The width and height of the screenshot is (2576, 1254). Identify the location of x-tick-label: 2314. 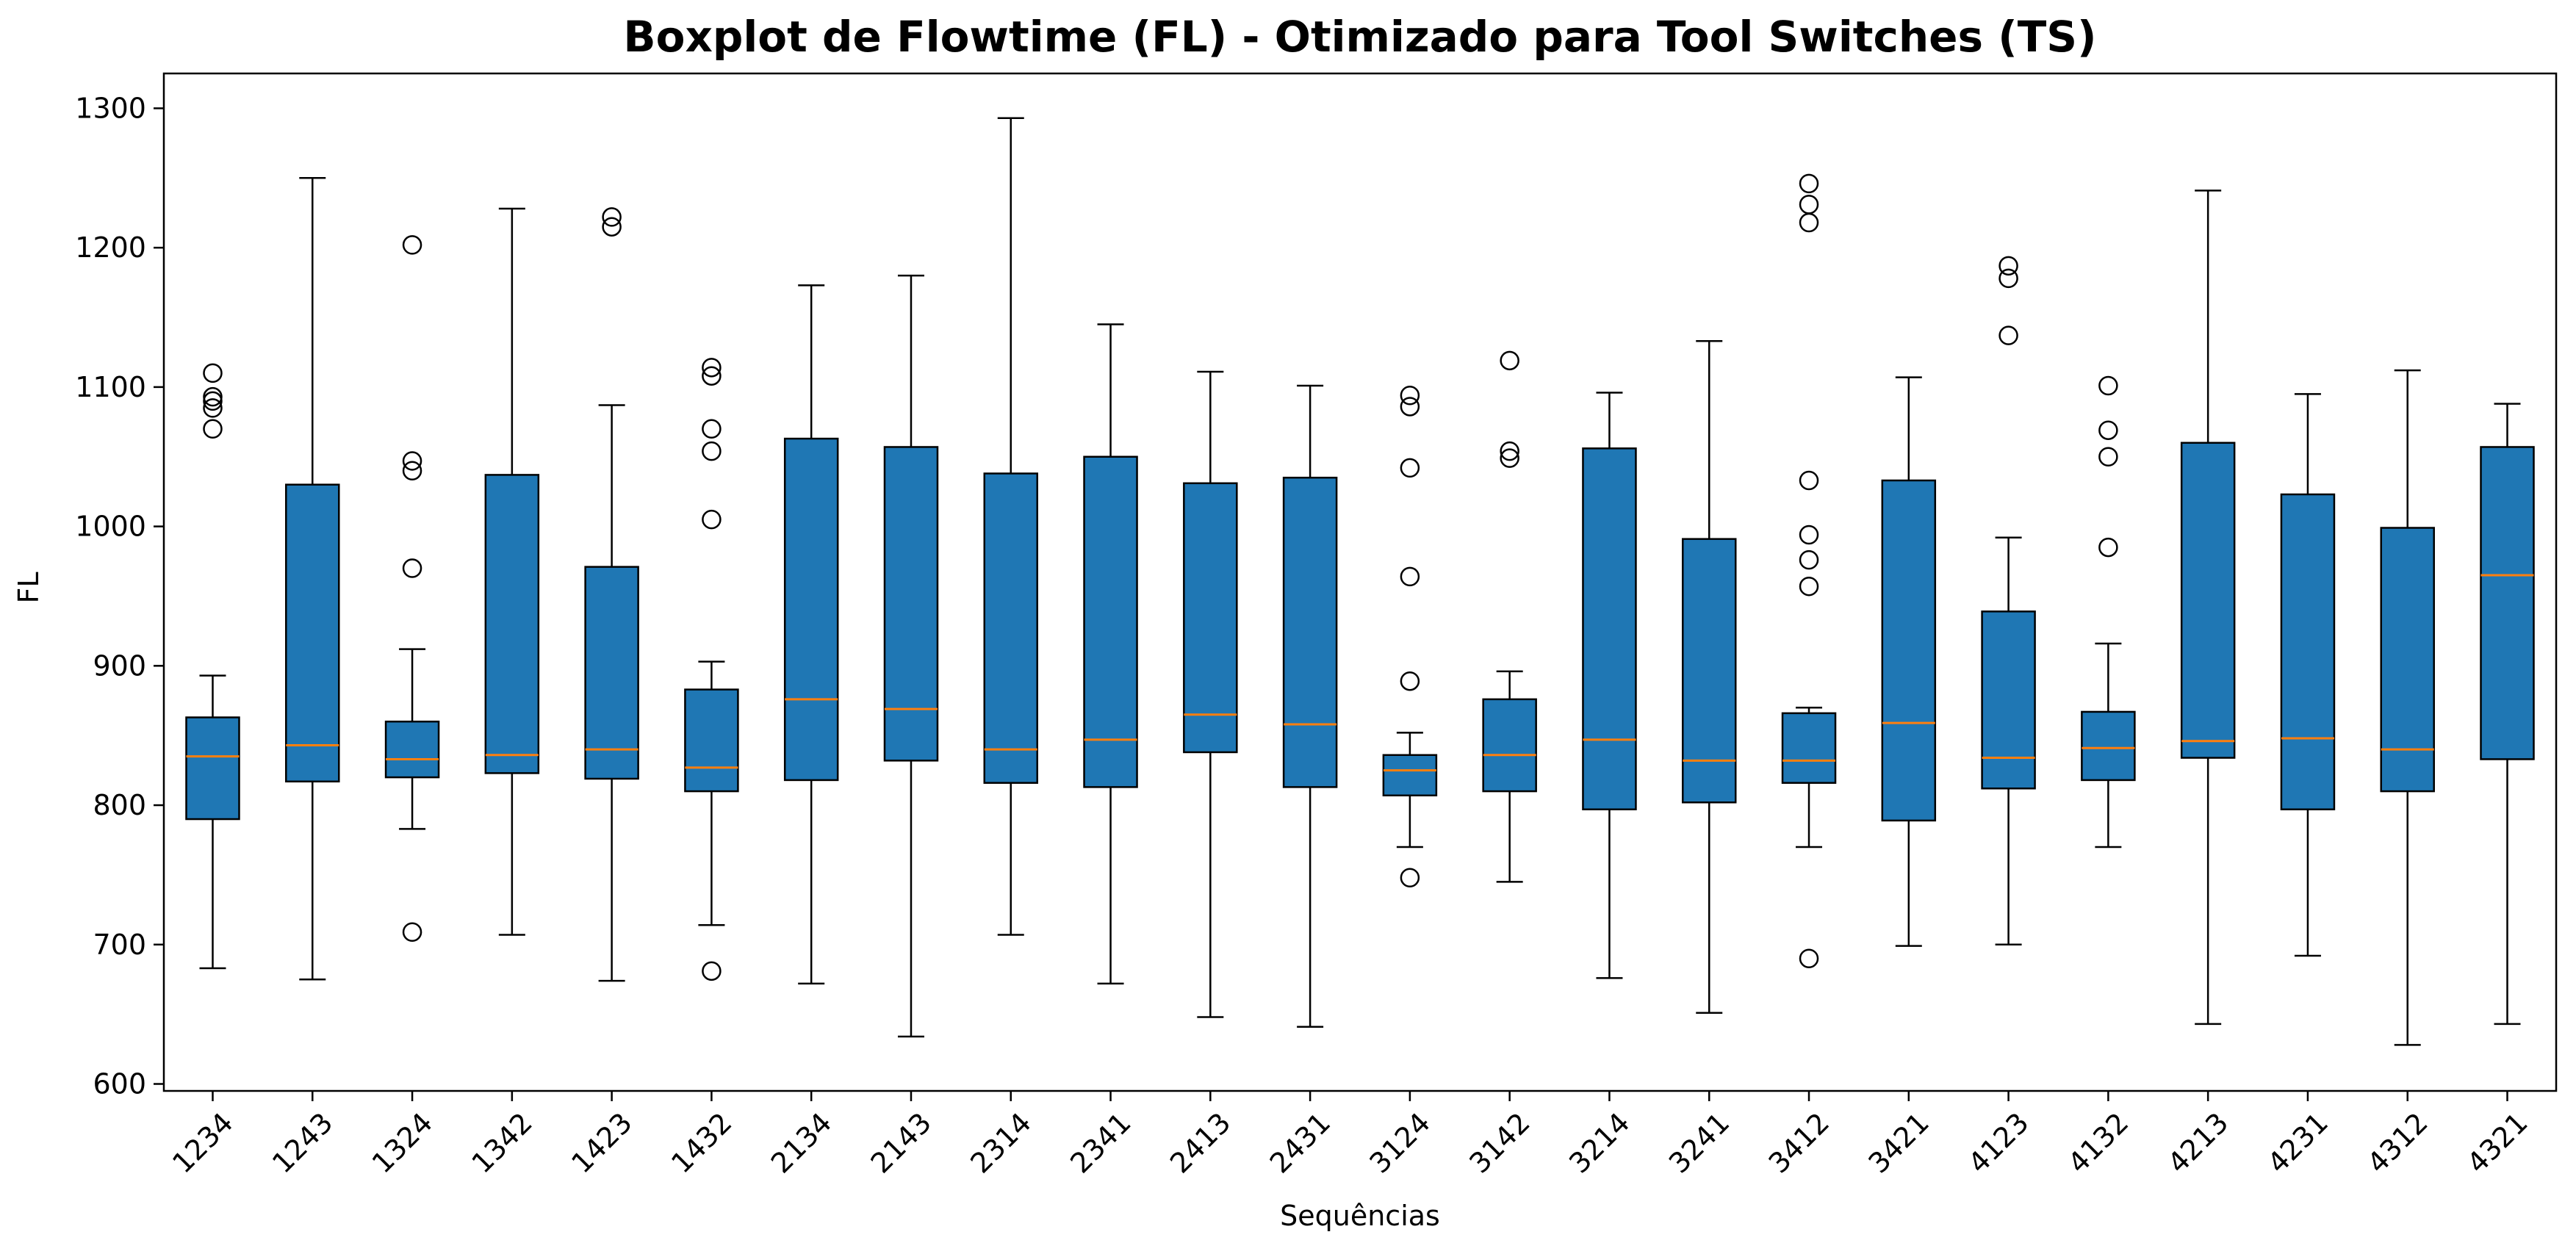
(1000, 1143).